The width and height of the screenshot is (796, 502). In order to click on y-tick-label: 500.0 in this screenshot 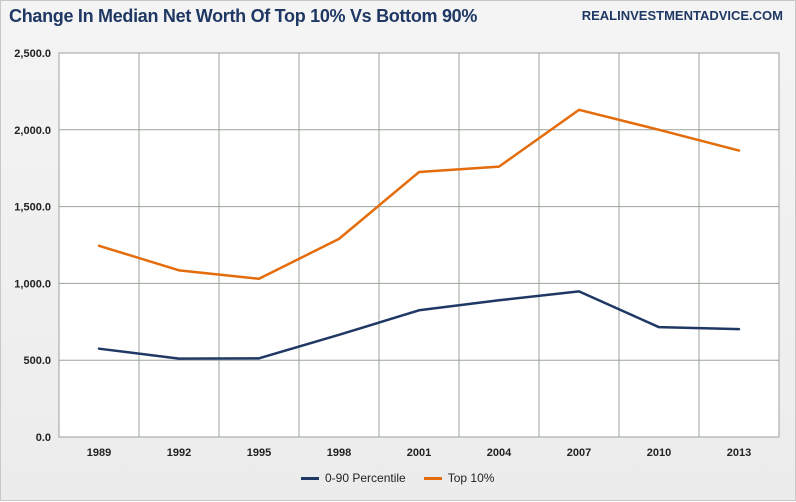, I will do `click(37, 361)`.